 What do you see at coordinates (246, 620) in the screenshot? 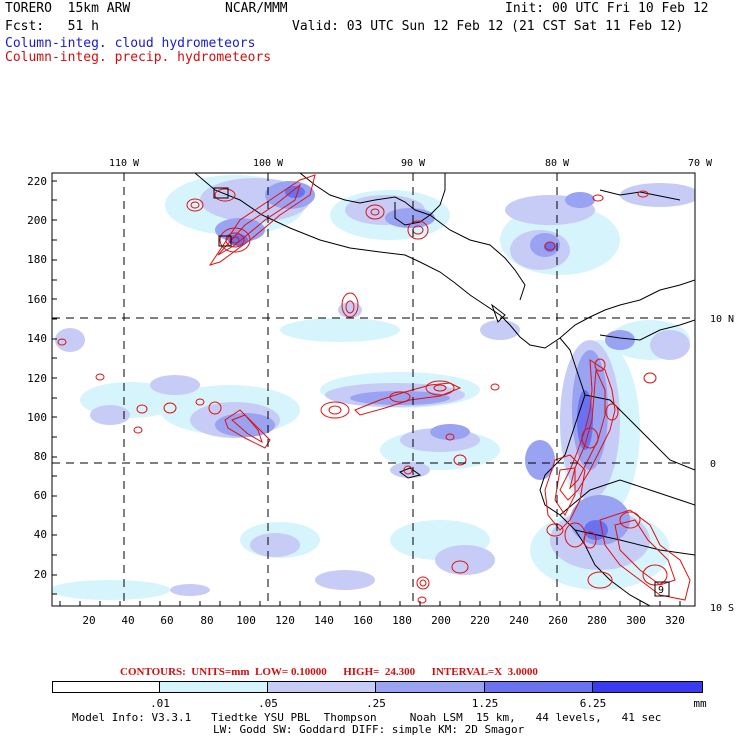
I see `x-tick-label: 100` at bounding box center [246, 620].